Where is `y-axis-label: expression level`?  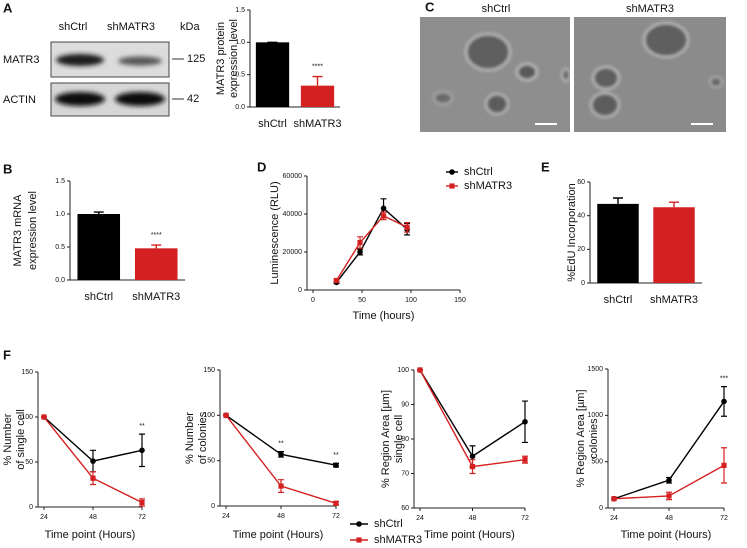 y-axis-label: expression level is located at coordinates (234, 58).